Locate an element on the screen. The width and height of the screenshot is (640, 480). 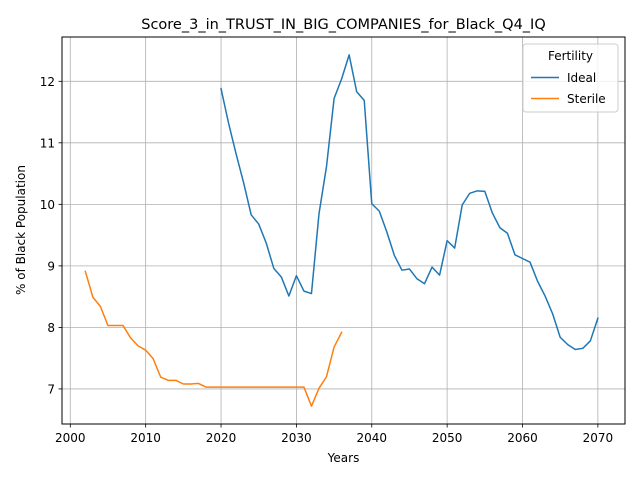
x-tick-label: 2050 is located at coordinates (447, 438).